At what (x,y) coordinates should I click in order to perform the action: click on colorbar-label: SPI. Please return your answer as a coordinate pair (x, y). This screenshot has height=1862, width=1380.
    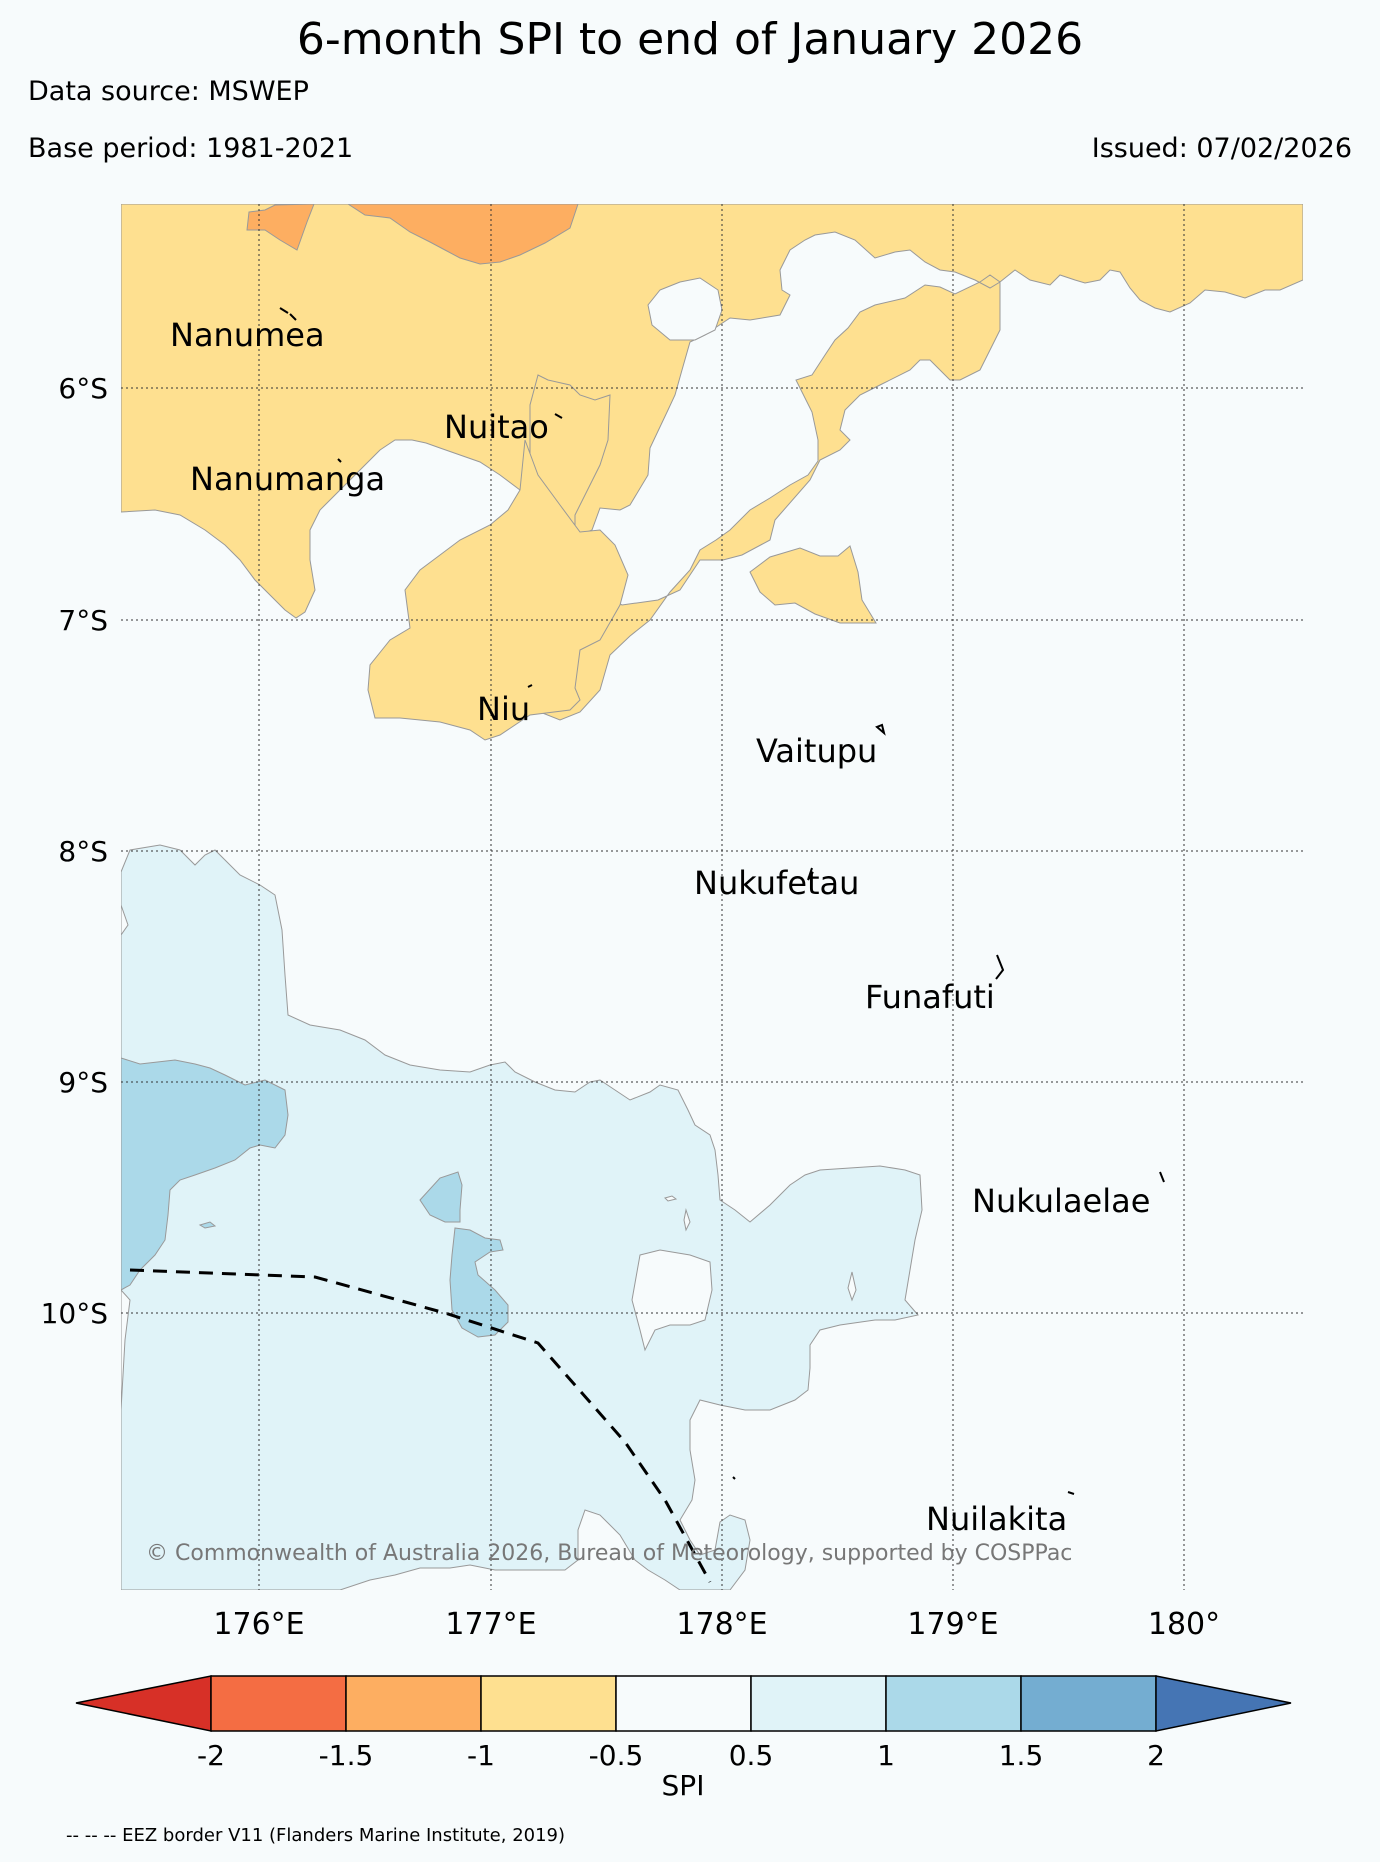
    Looking at the image, I should click on (683, 1785).